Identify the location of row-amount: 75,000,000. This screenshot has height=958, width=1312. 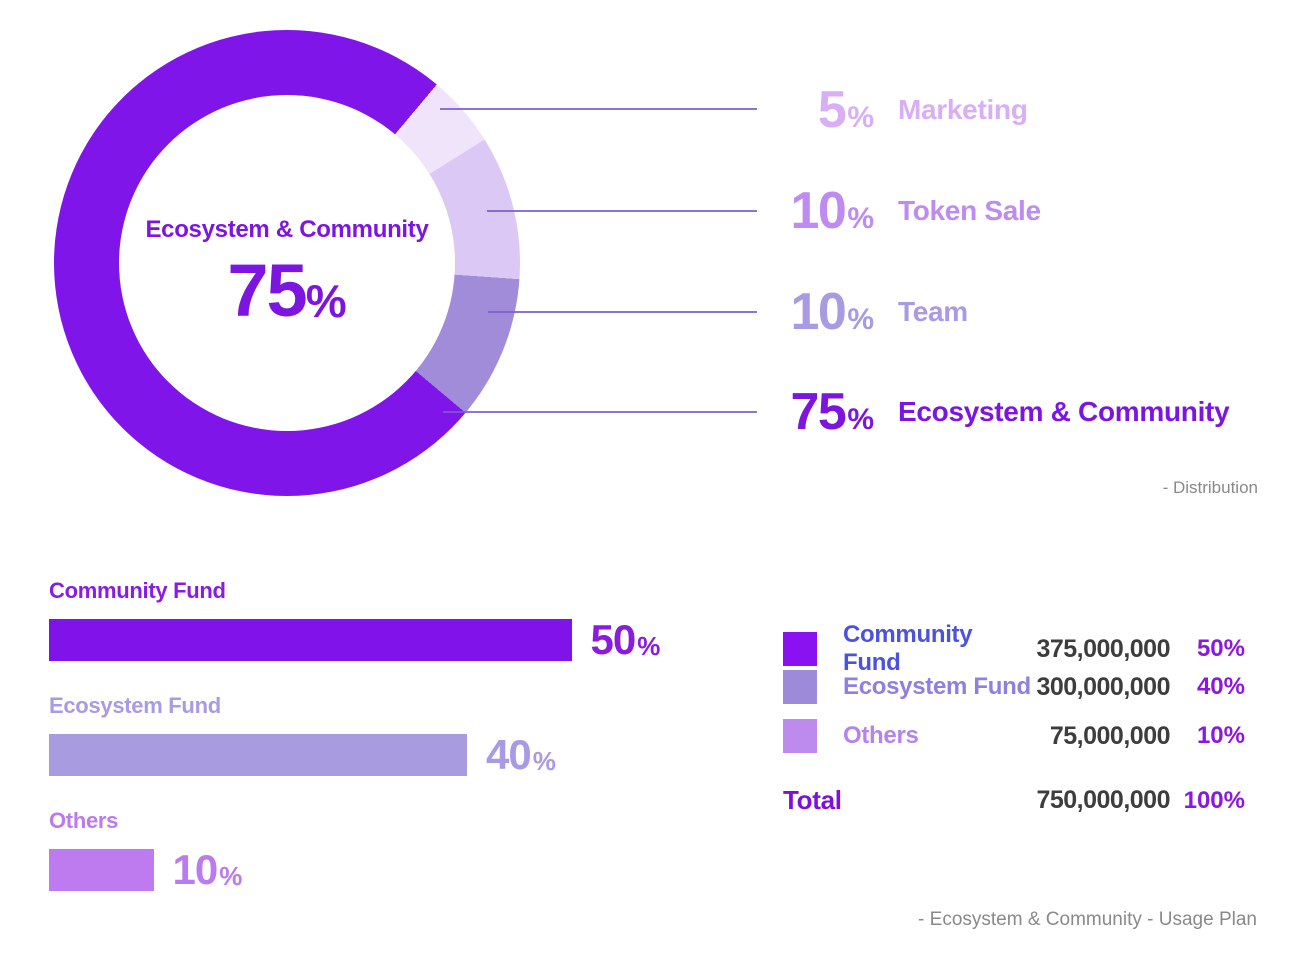
(1110, 735).